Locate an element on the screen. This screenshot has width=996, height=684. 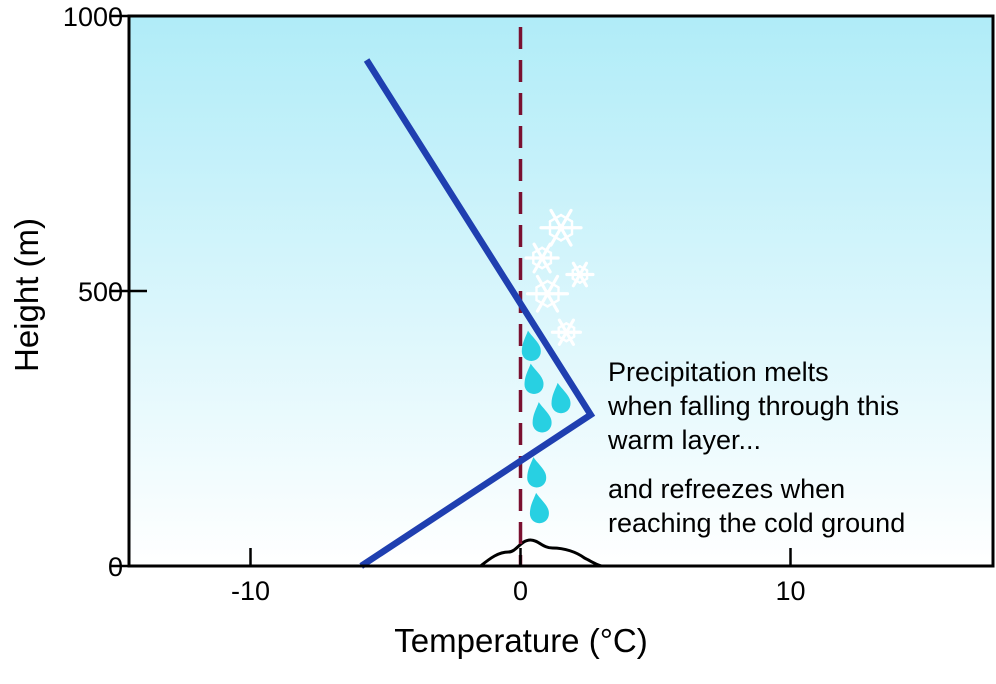
y-tick-label: 1000 is located at coordinates (93, 17).